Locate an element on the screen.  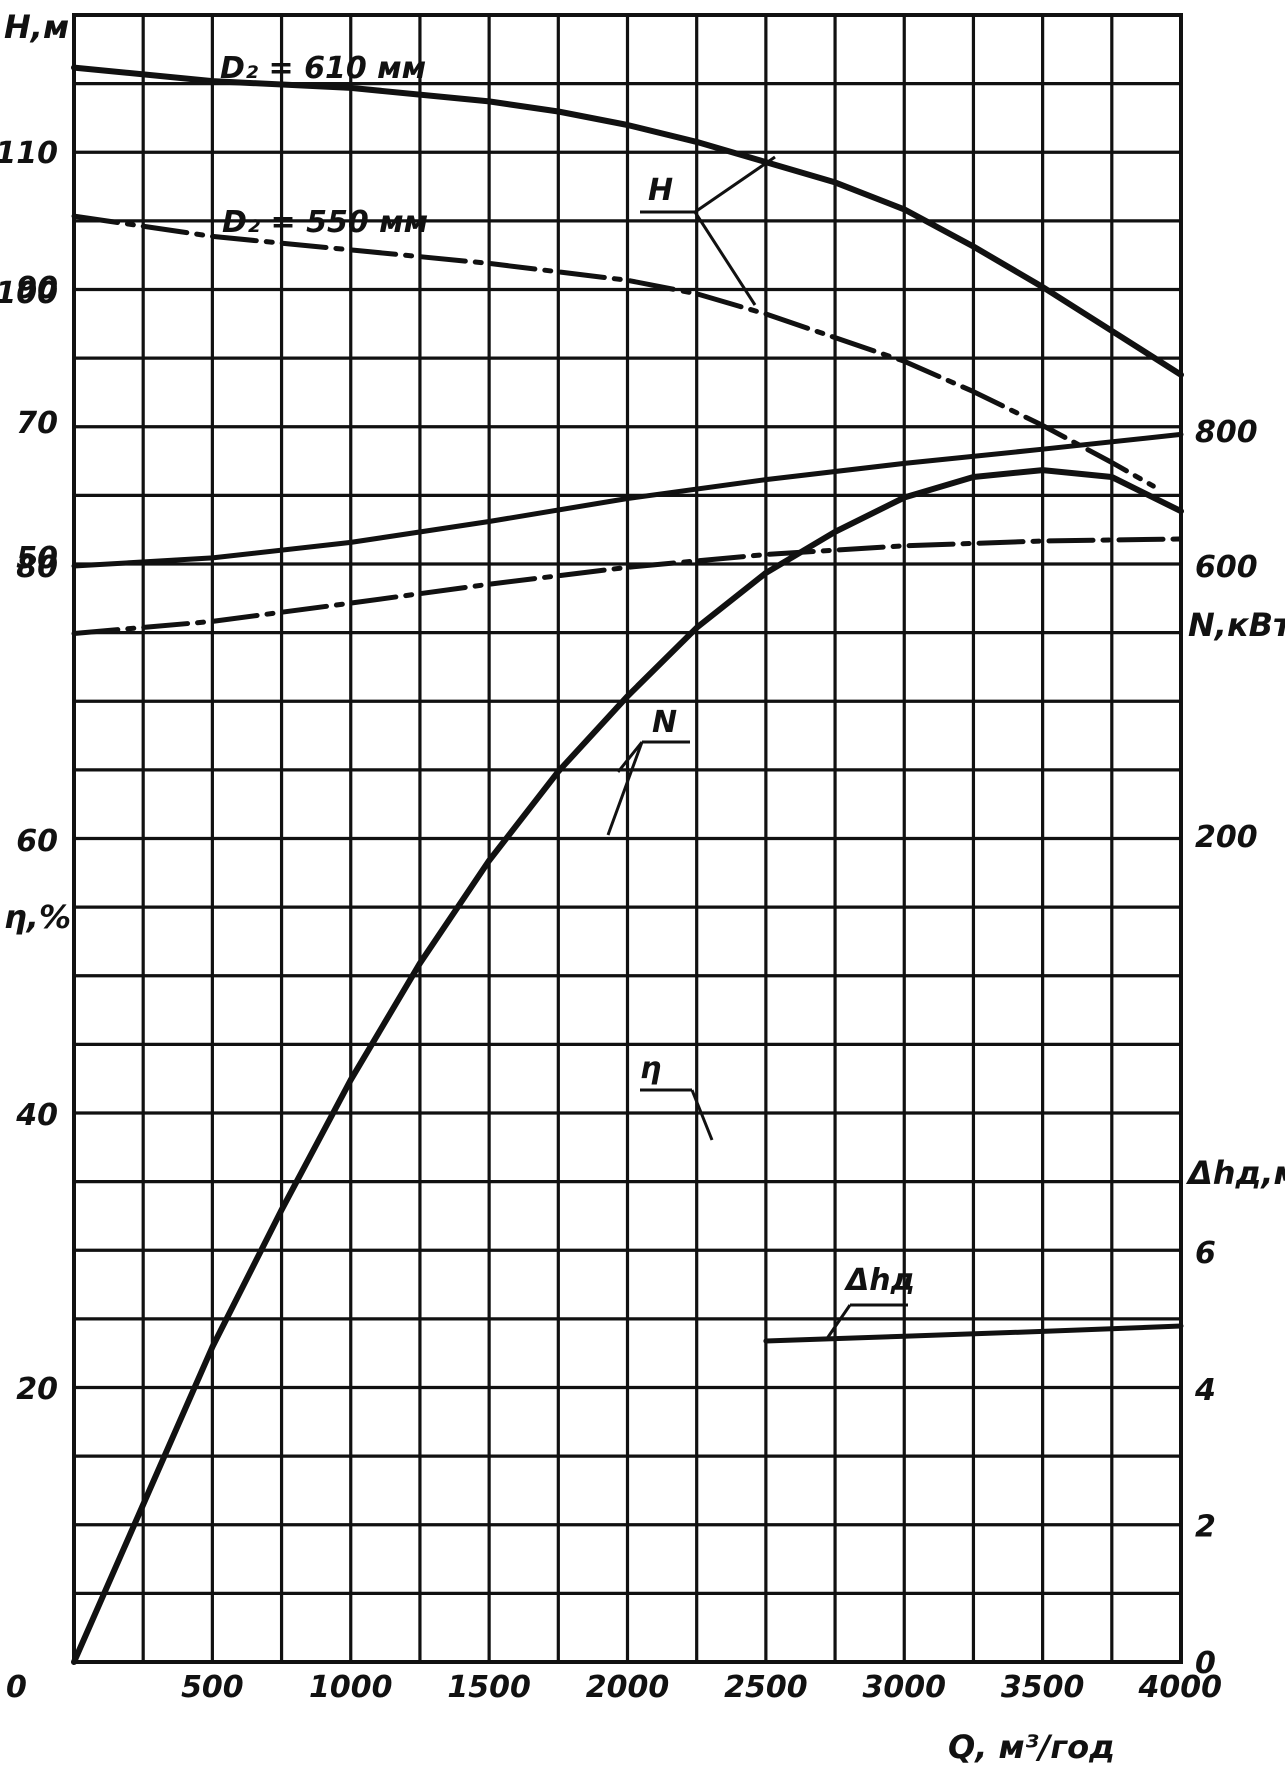
eta-tick-label: 60 is located at coordinates (37, 841).